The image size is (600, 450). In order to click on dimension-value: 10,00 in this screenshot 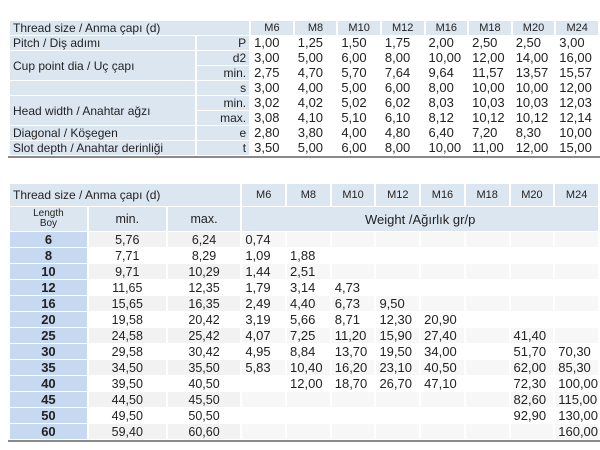, I will do `click(532, 88)`.